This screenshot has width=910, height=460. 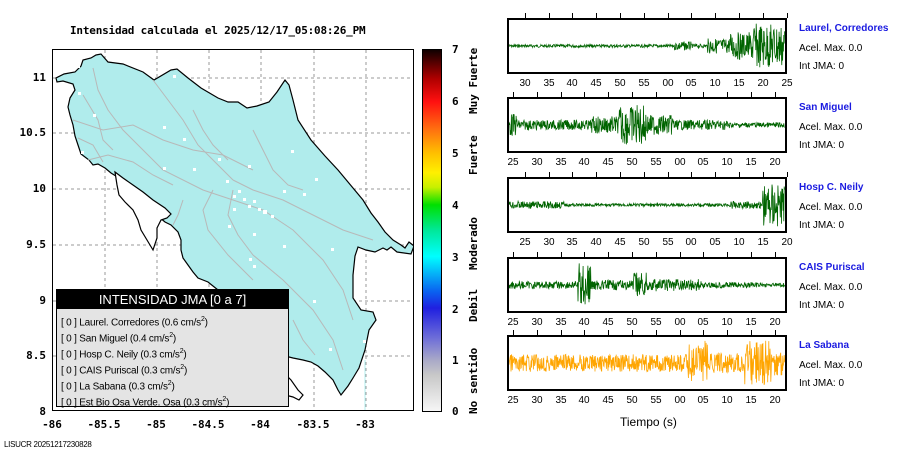 I want to click on legend-text: CAIS Puriscal (0.3 cm/s, so click(x=130, y=371).